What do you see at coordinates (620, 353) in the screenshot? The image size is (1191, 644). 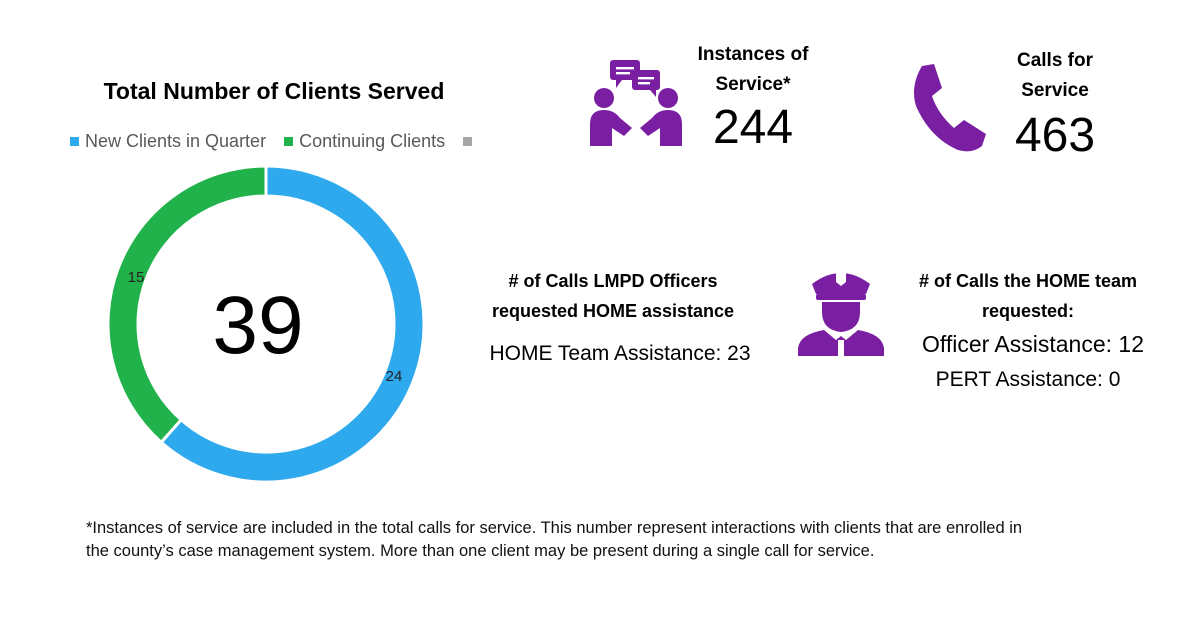 I see `home-team-assistance-value: HOME Team Assistance: 23` at bounding box center [620, 353].